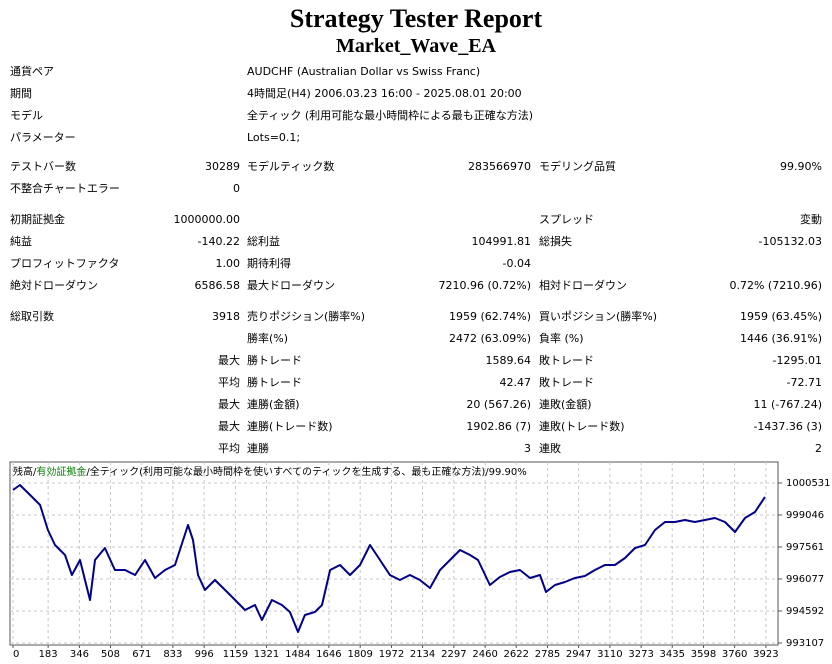  What do you see at coordinates (805, 547) in the screenshot?
I see `y-tick-label: 997561` at bounding box center [805, 547].